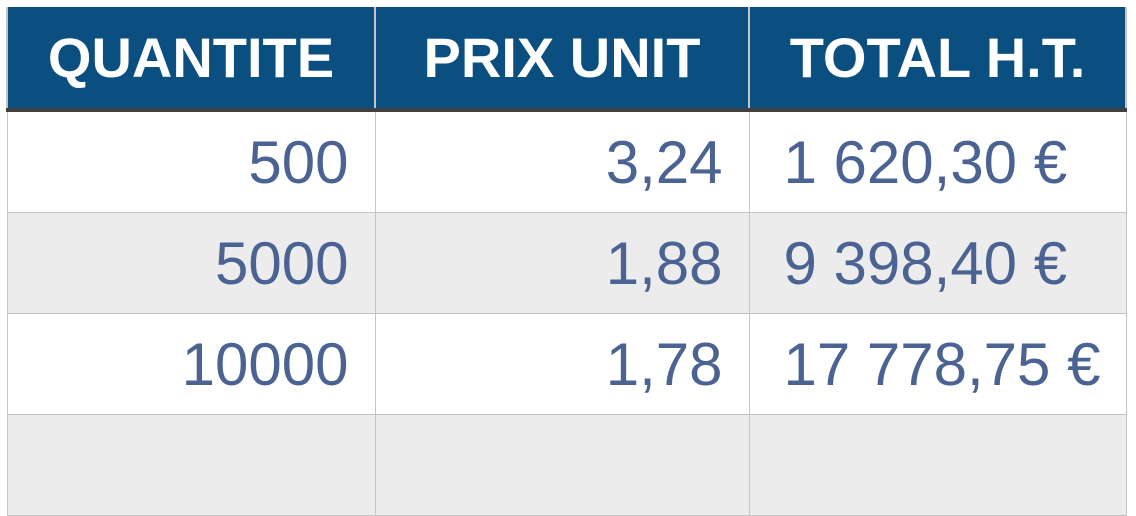 The image size is (1136, 516). What do you see at coordinates (937, 59) in the screenshot?
I see `header-total-ht: TOTAL H.T.` at bounding box center [937, 59].